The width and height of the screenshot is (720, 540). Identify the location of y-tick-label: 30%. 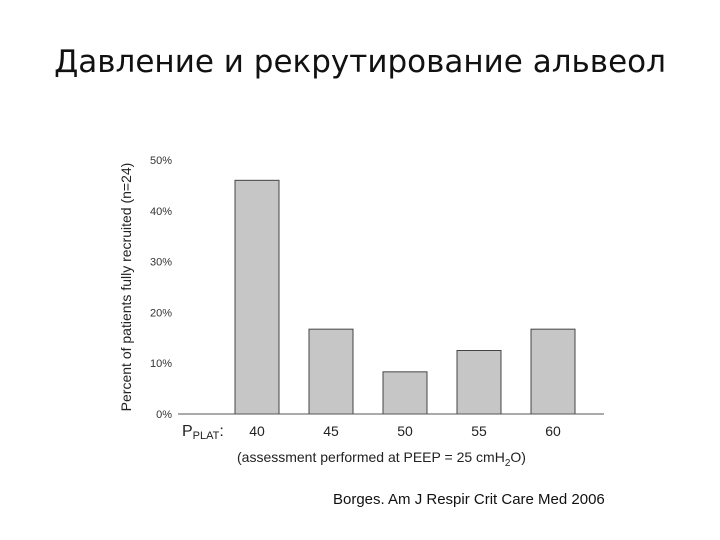
(161, 263).